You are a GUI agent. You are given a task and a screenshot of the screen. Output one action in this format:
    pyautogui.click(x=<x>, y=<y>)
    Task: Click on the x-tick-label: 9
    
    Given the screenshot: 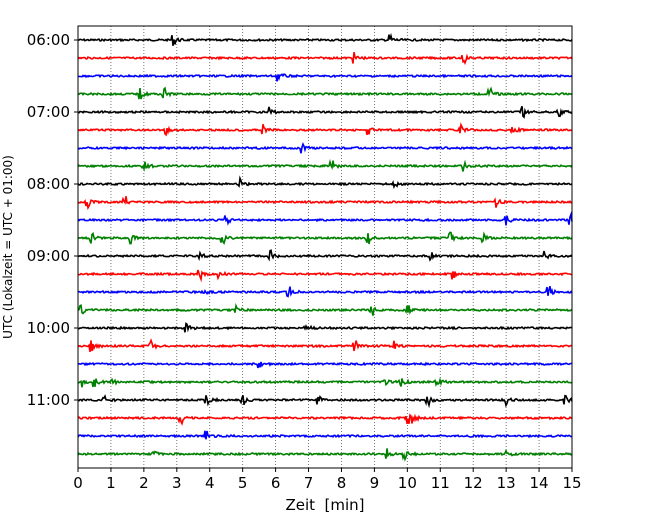 What is the action you would take?
    pyautogui.click(x=375, y=483)
    